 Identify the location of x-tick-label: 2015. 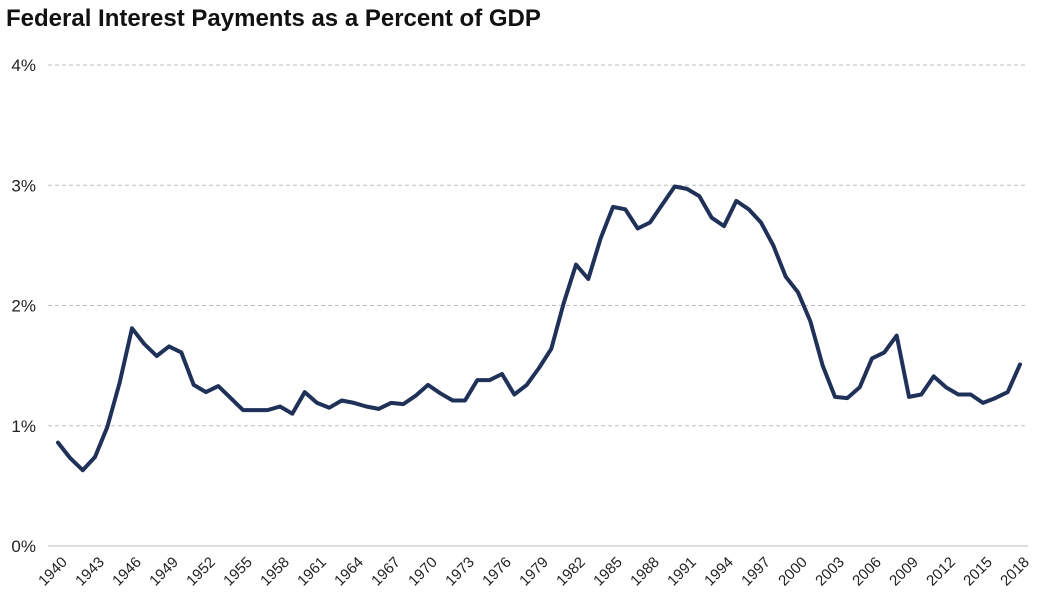
(978, 572).